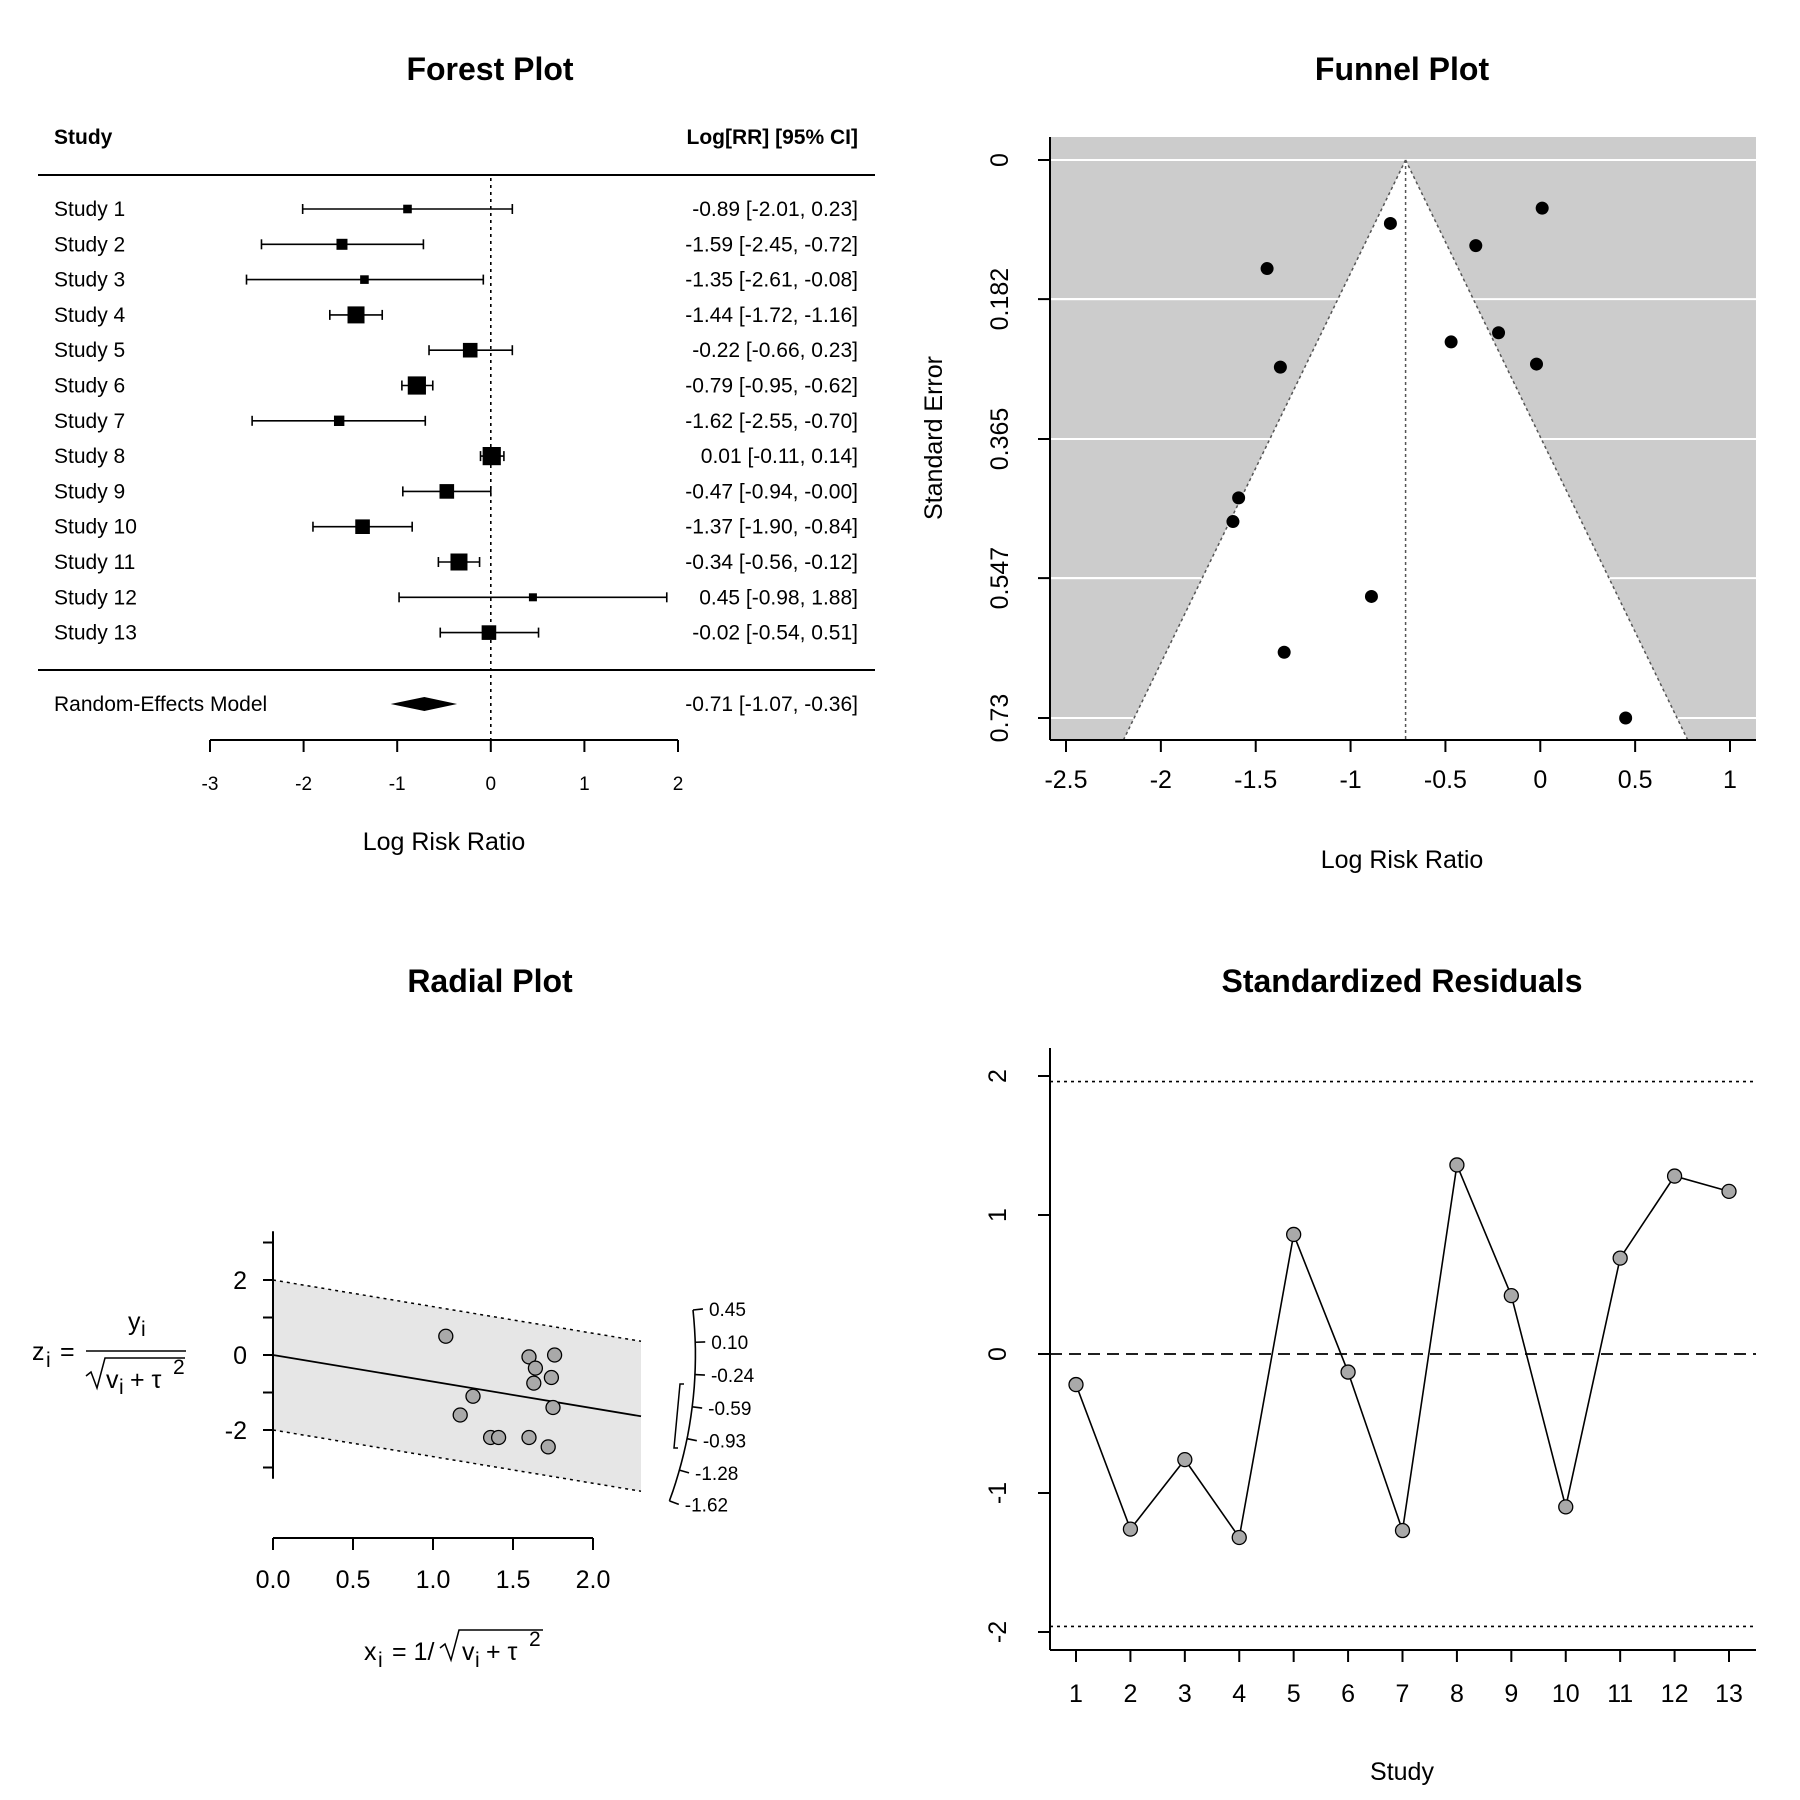  I want to click on forest-axis-tick-label: -1, so click(397, 784).